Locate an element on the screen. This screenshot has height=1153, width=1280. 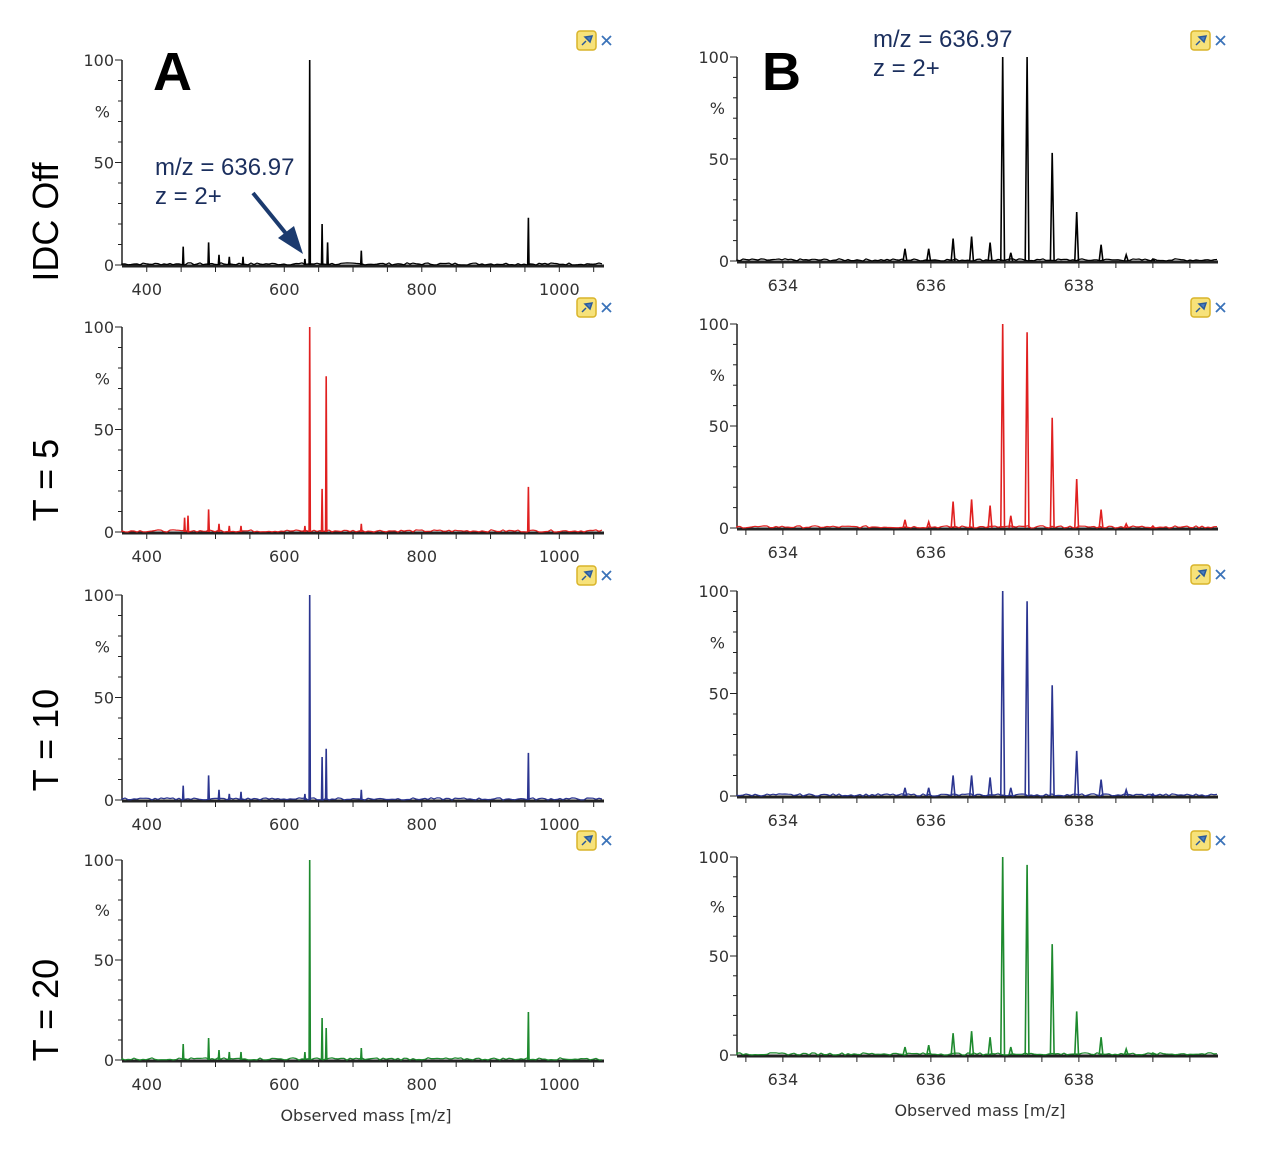
panel-letter-b: B is located at coordinates (781, 72).